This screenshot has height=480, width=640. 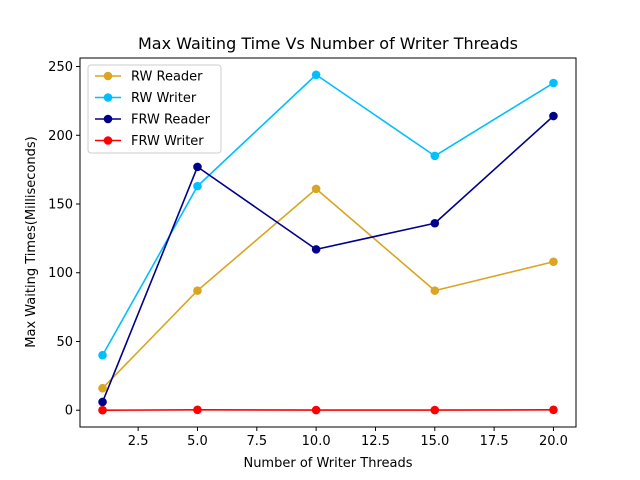 What do you see at coordinates (167, 77) in the screenshot?
I see `legend-label: RW Reader` at bounding box center [167, 77].